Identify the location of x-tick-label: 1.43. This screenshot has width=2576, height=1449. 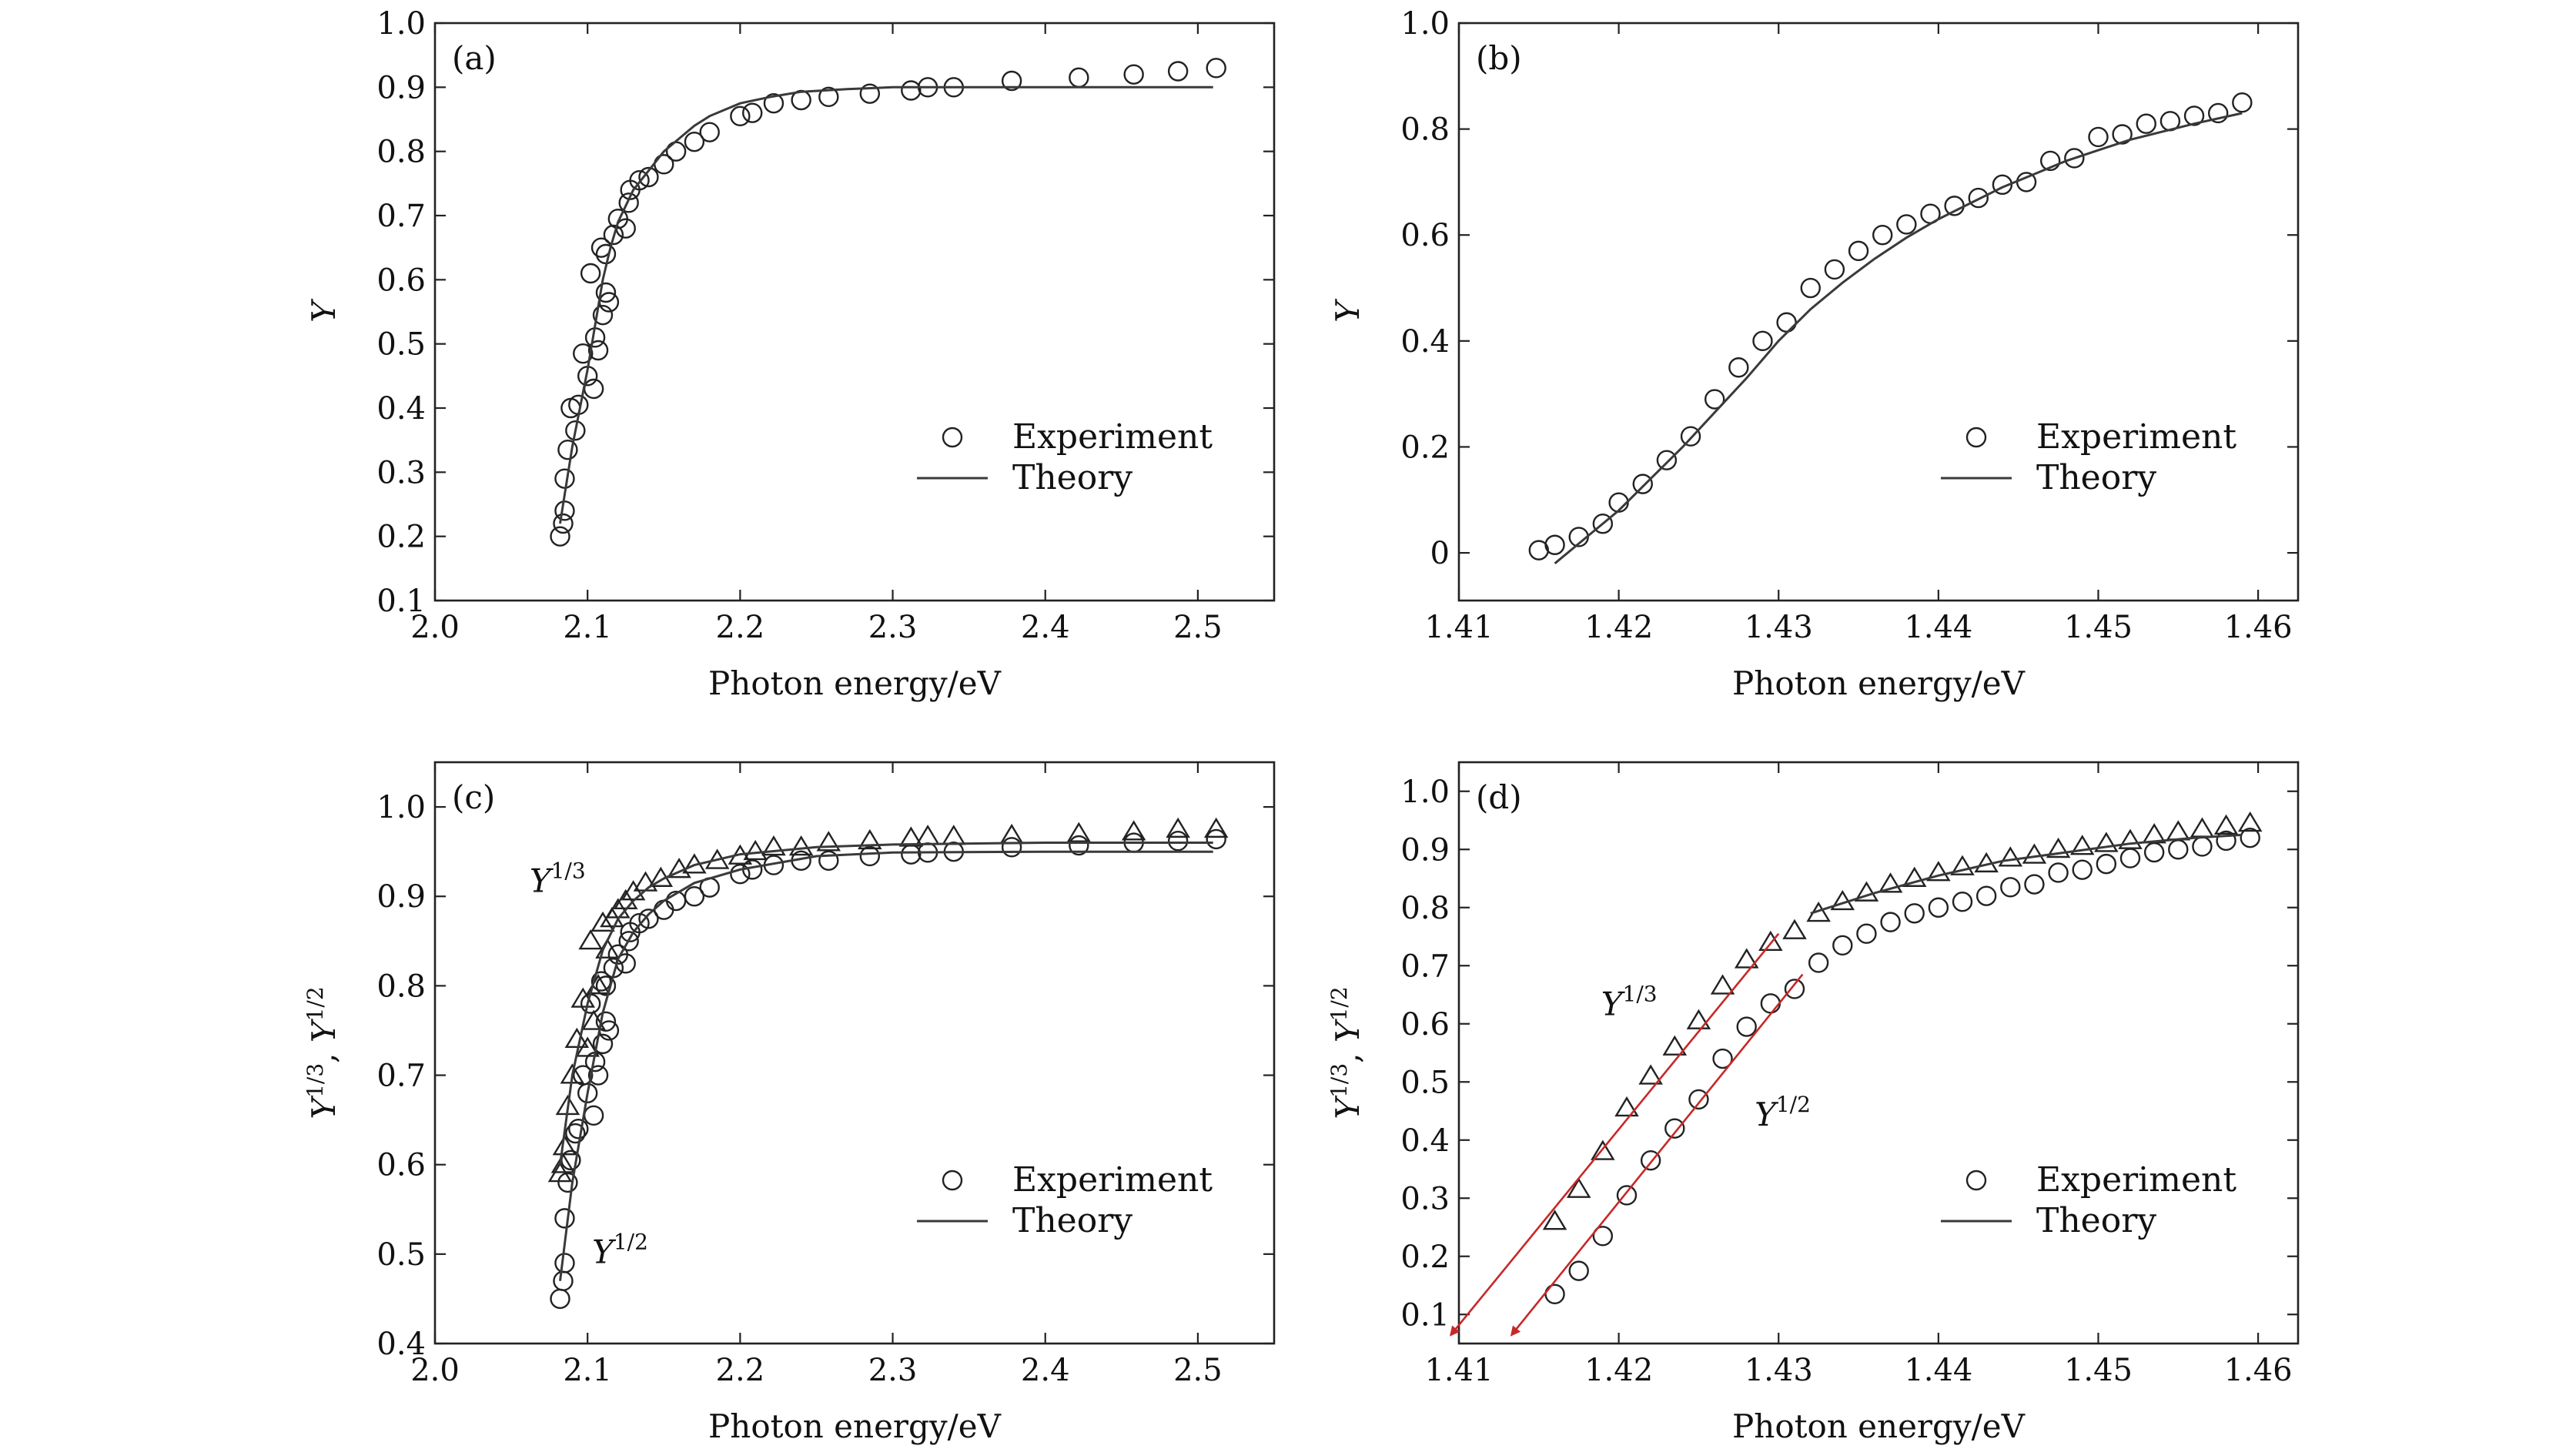
(1779, 1370).